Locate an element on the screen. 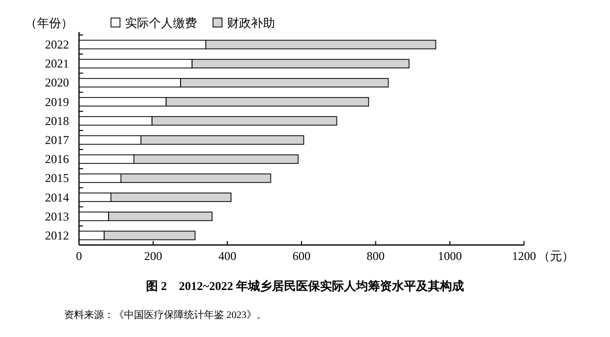 The height and width of the screenshot is (337, 610). x-tick-label: 0 is located at coordinates (79, 256).